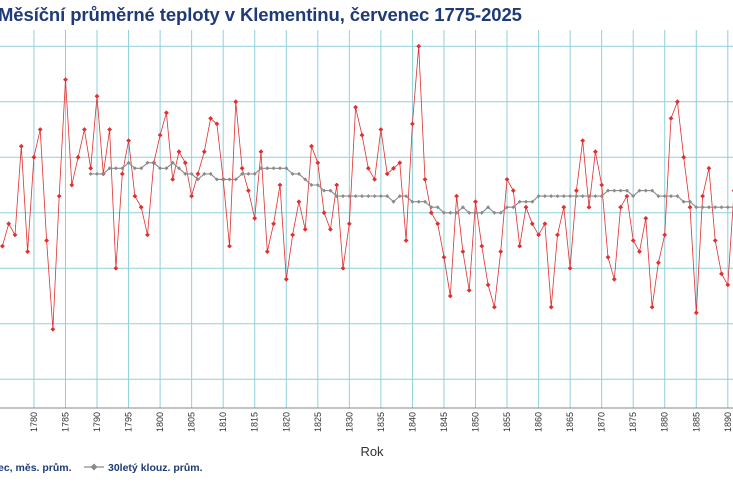  What do you see at coordinates (34, 422) in the screenshot?
I see `x-tick-label-1780: 1780` at bounding box center [34, 422].